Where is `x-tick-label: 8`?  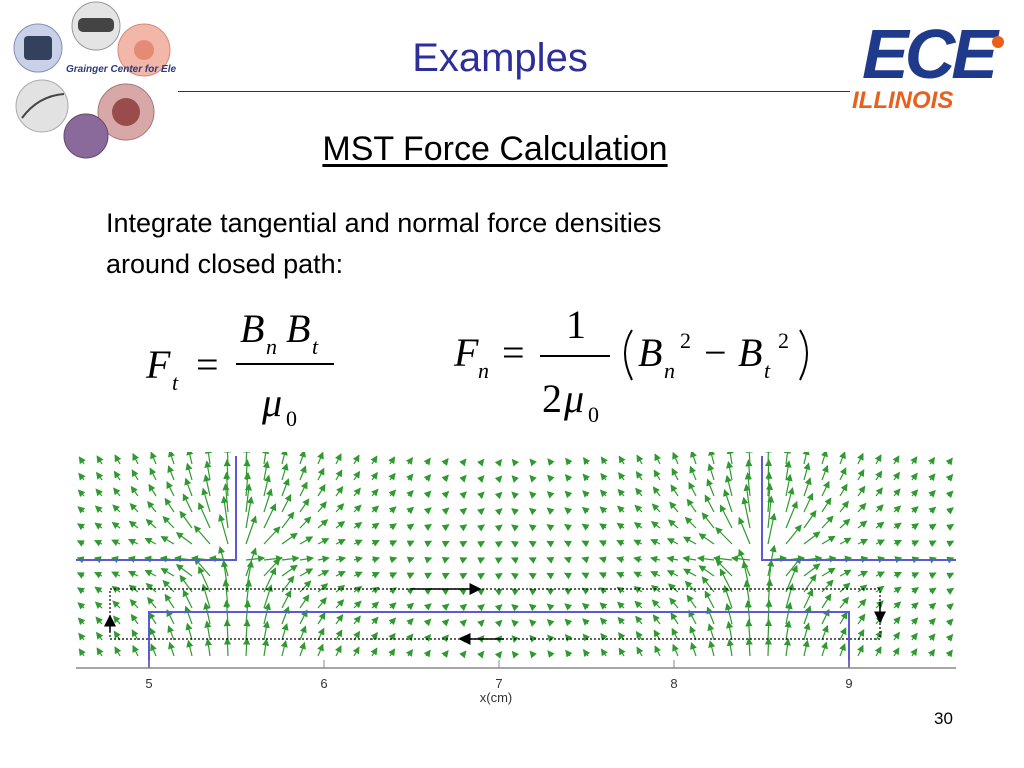
x-tick-label: 8 is located at coordinates (673, 683).